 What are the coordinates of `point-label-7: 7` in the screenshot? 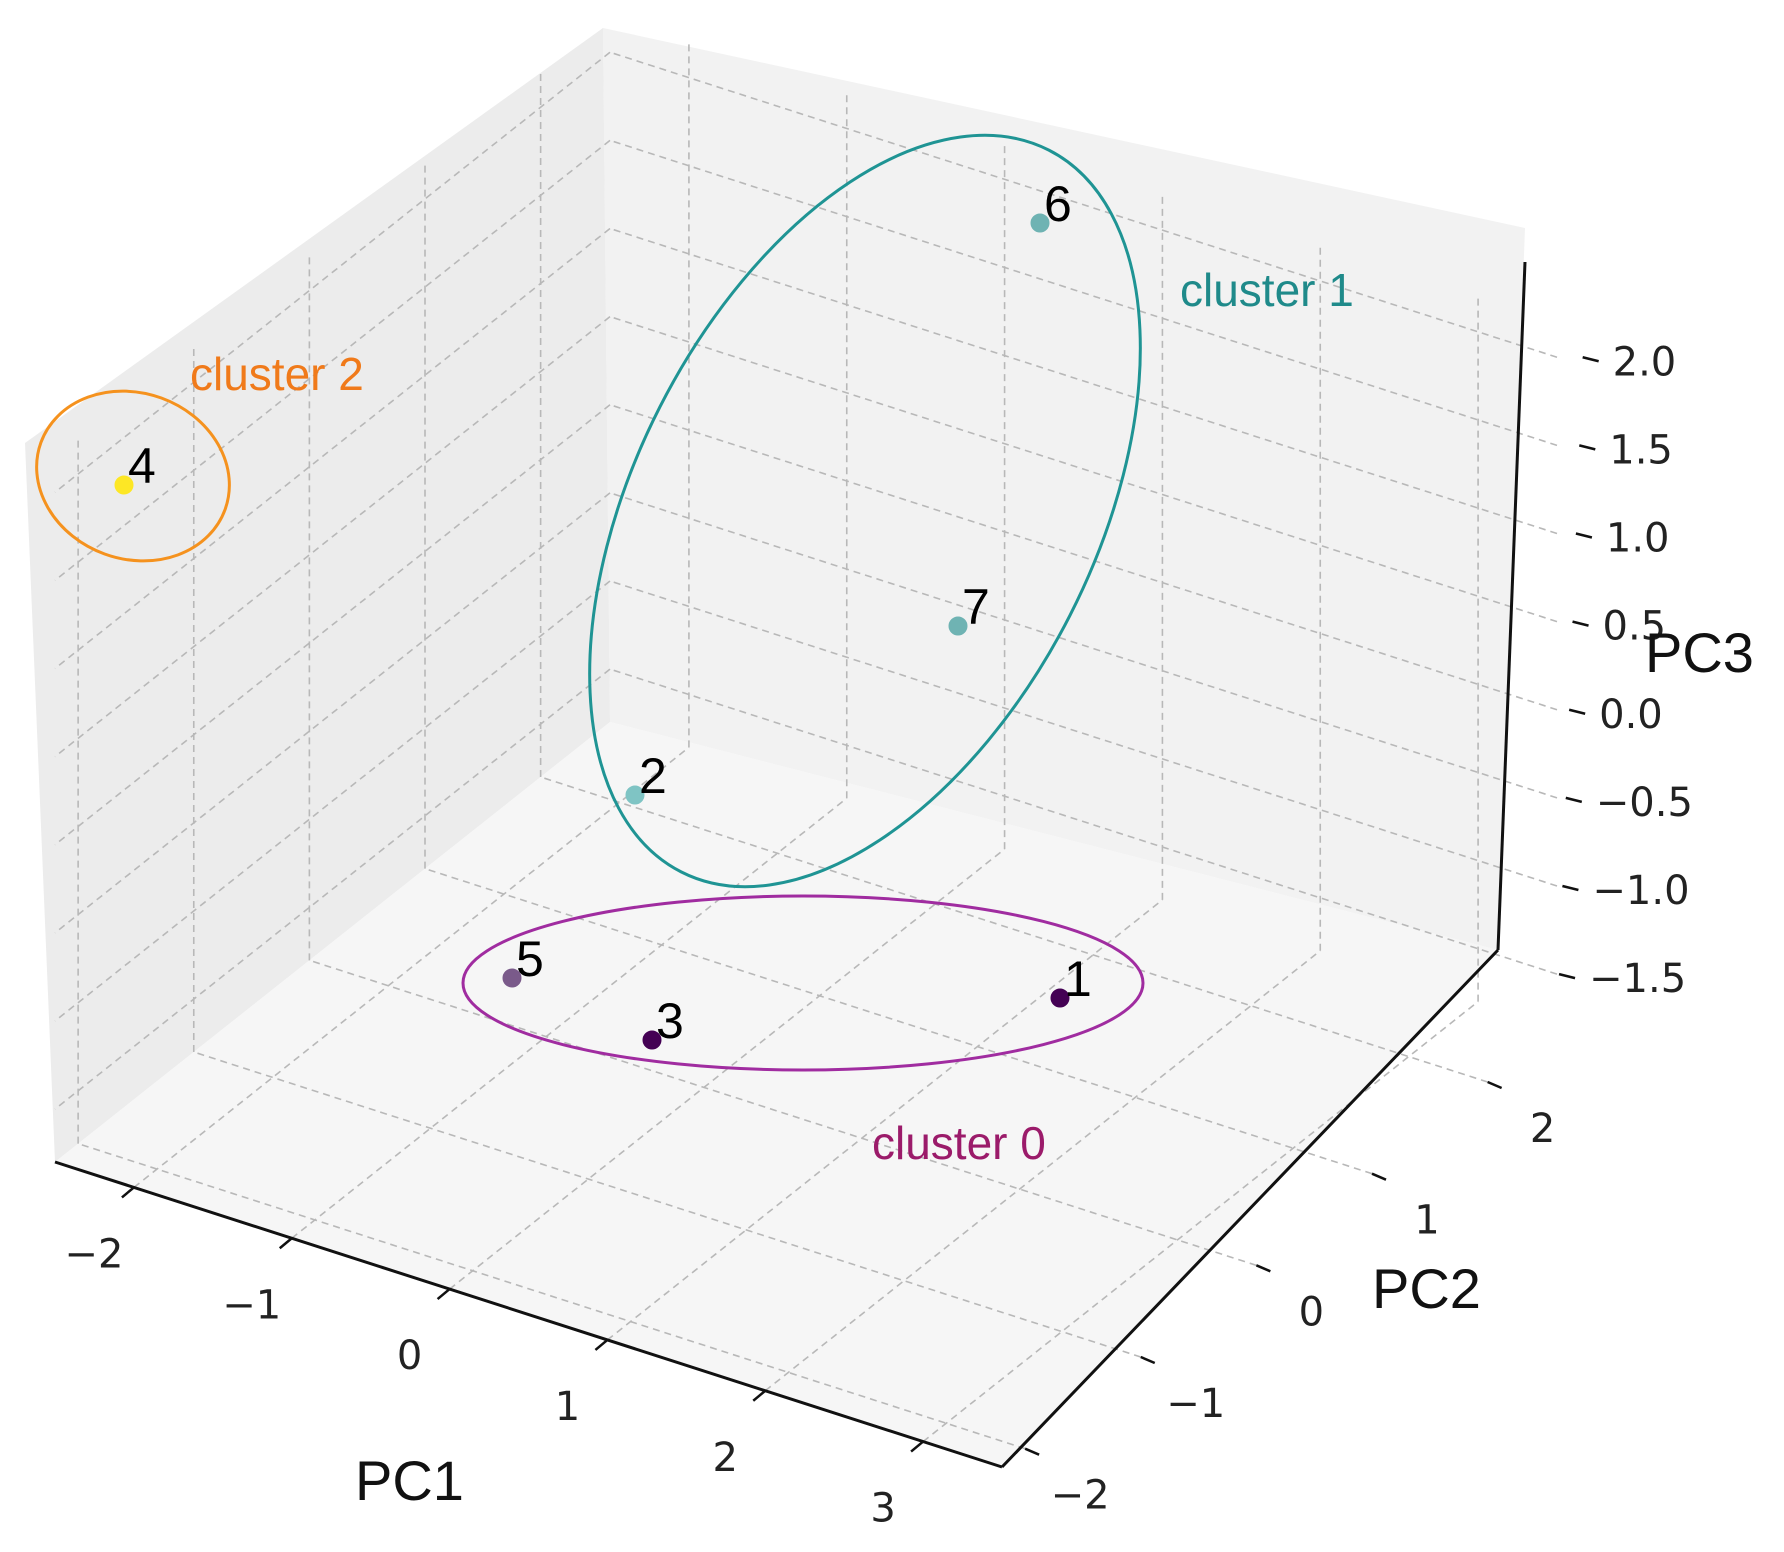 It's located at (976, 607).